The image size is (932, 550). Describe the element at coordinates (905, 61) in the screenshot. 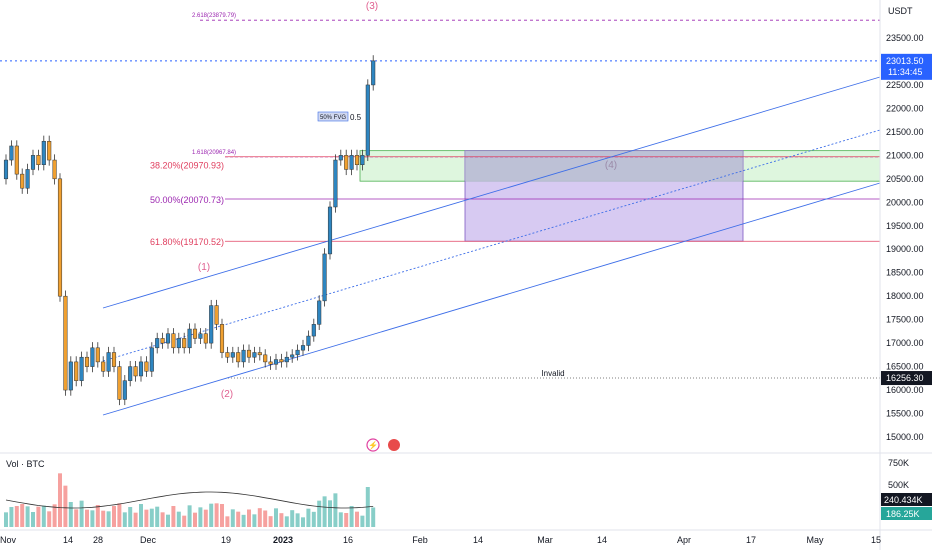

I see `current-price-value: 23013.50` at that location.